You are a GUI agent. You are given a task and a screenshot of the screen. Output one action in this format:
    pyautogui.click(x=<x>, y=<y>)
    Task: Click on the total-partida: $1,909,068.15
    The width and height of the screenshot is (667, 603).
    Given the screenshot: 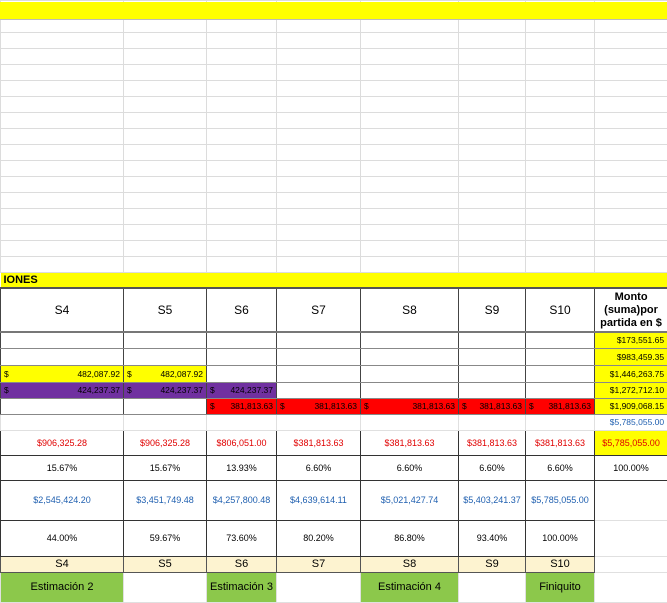 What is the action you would take?
    pyautogui.click(x=631, y=406)
    